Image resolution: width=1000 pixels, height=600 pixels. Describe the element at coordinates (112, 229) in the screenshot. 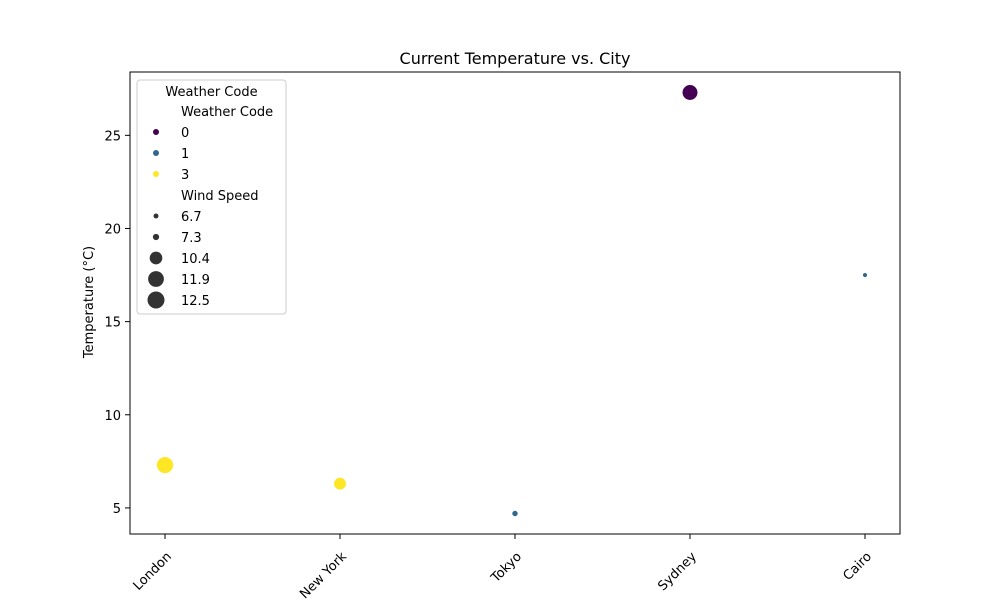

I see `y-tick-label: 20` at that location.